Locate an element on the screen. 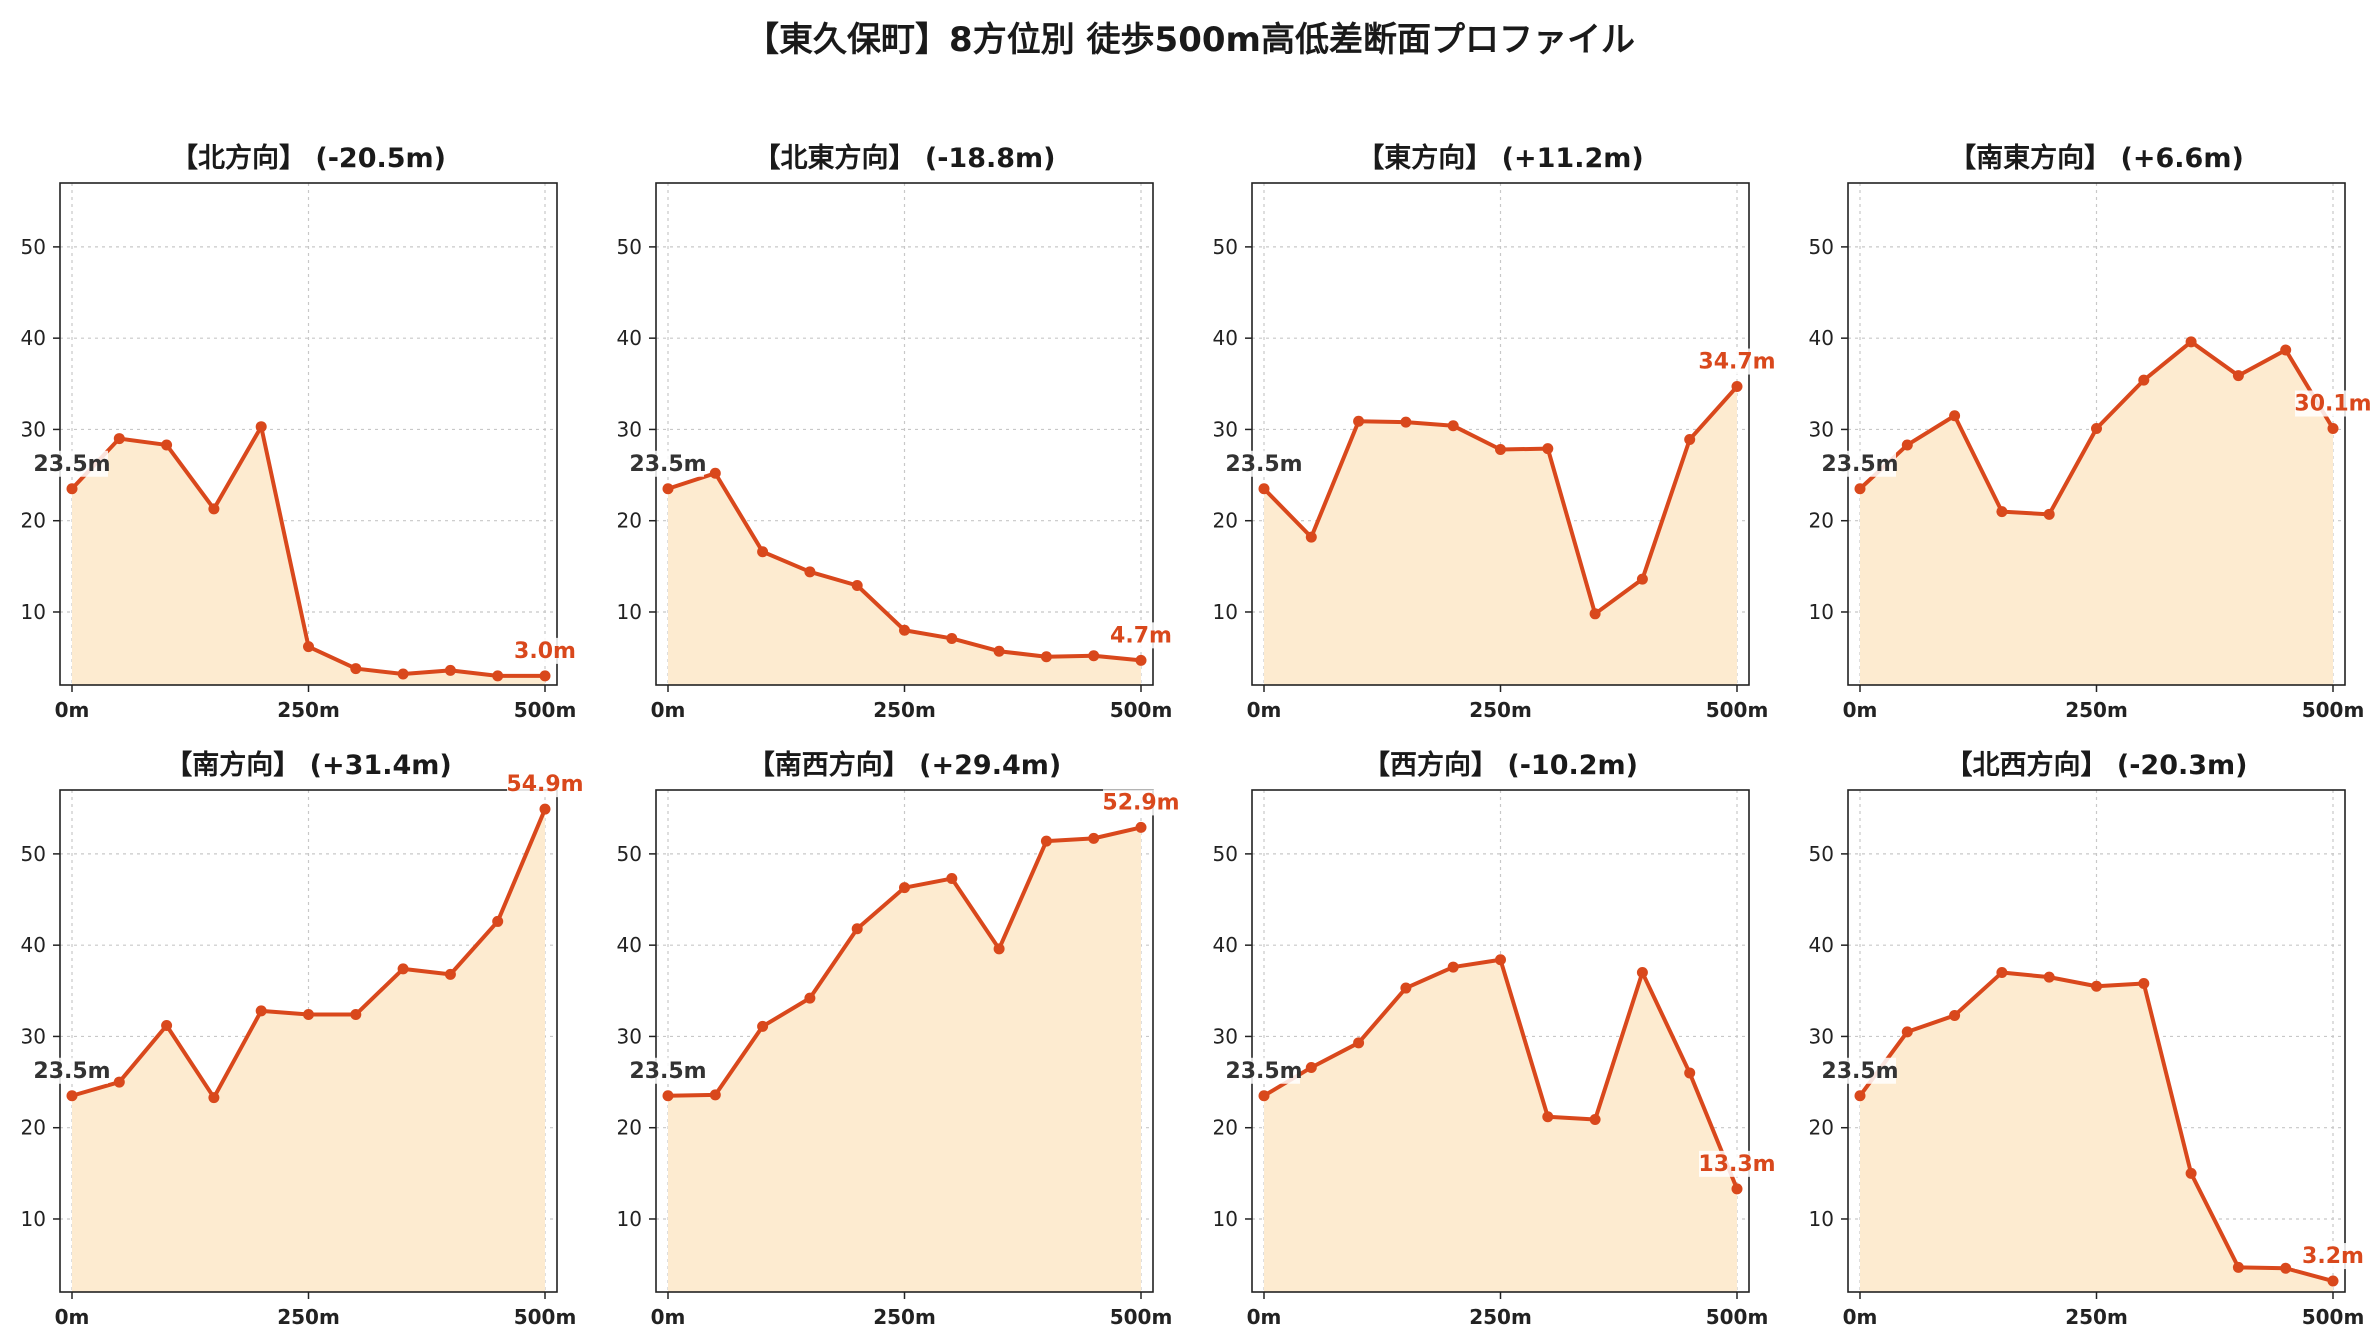 The image size is (2380, 1340). end-elevation-label: 34.7m is located at coordinates (1736, 362).